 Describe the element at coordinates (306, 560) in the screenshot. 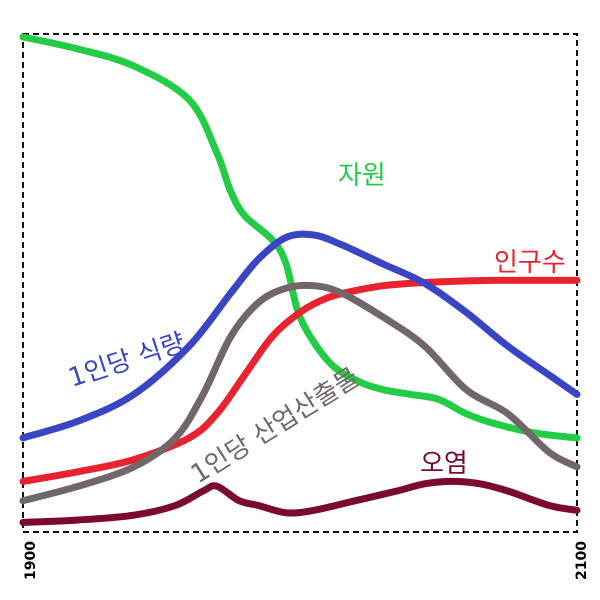

I see `tick-layer: 1900 2100` at that location.